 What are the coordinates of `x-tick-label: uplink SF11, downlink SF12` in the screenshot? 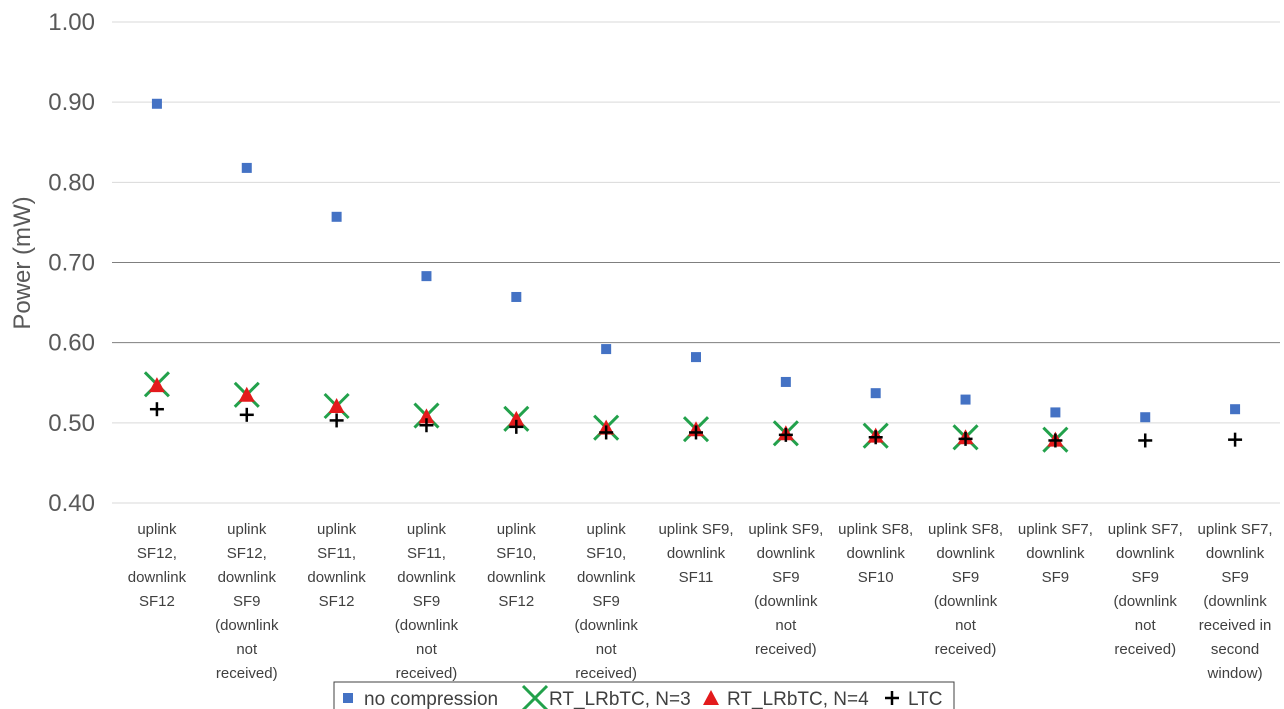 It's located at (336, 565).